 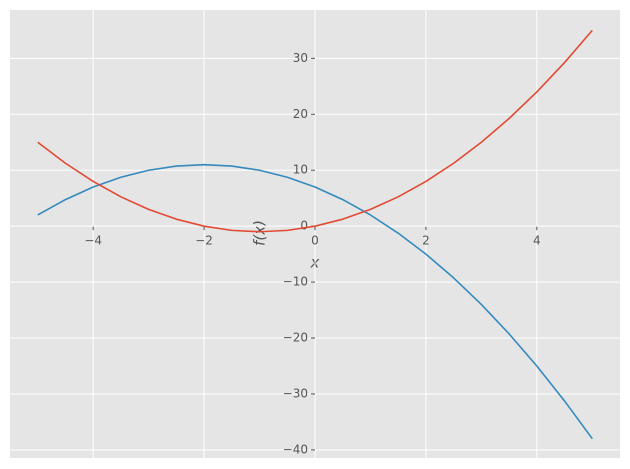 What do you see at coordinates (93, 241) in the screenshot?
I see `x-tick-label: −4` at bounding box center [93, 241].